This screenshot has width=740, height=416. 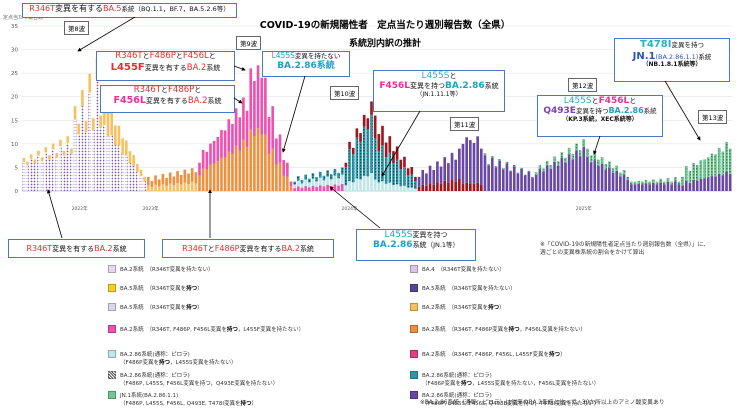 I want to click on callout-f456l: R346TとF486Pと F456L変異を有するBA.2系統, so click(x=167, y=99).